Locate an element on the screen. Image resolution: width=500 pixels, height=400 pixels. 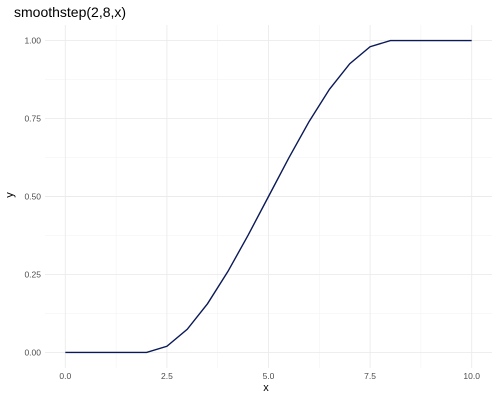
chart-title: smoothstep(2,8,x) is located at coordinates (70, 12).